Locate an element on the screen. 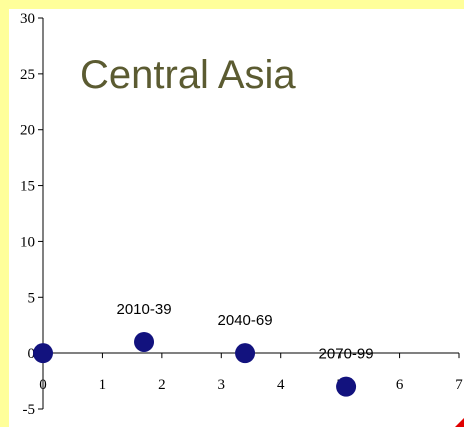  y-tick-label: 20 is located at coordinates (27, 131).